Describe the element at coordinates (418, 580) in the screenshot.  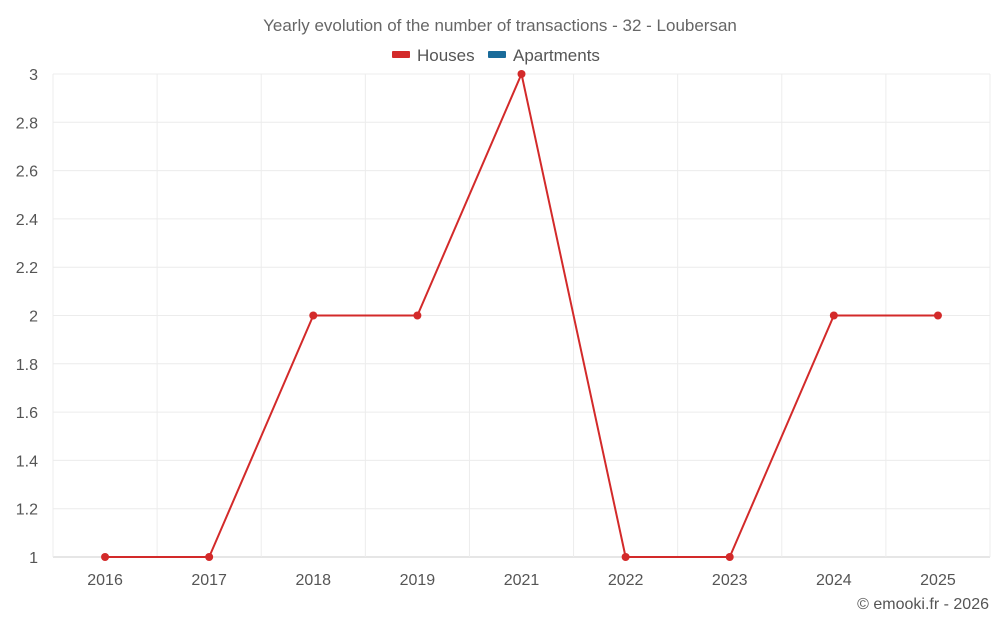
I see `x-tick-label: 2019` at that location.